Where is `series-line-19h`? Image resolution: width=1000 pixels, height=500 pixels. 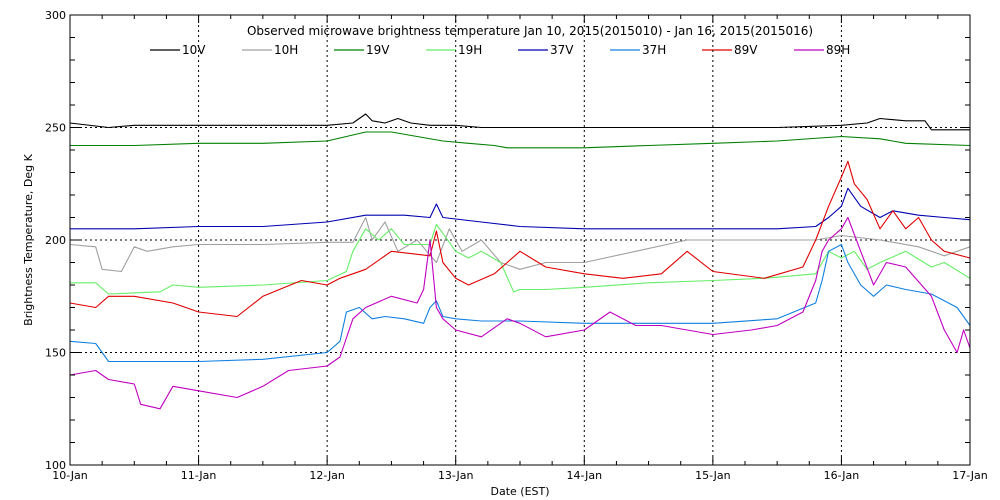 series-line-19h is located at coordinates (520, 259).